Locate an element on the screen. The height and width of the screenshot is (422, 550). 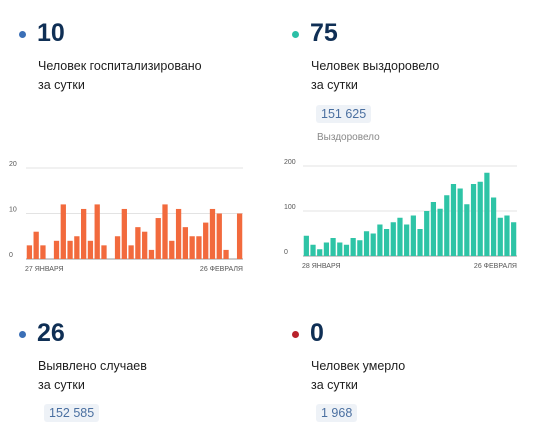
recovered-chart: 0 100 200 28 ЯНВАРЯ 26 ФЕВРАЛЯ is located at coordinates (400, 214).